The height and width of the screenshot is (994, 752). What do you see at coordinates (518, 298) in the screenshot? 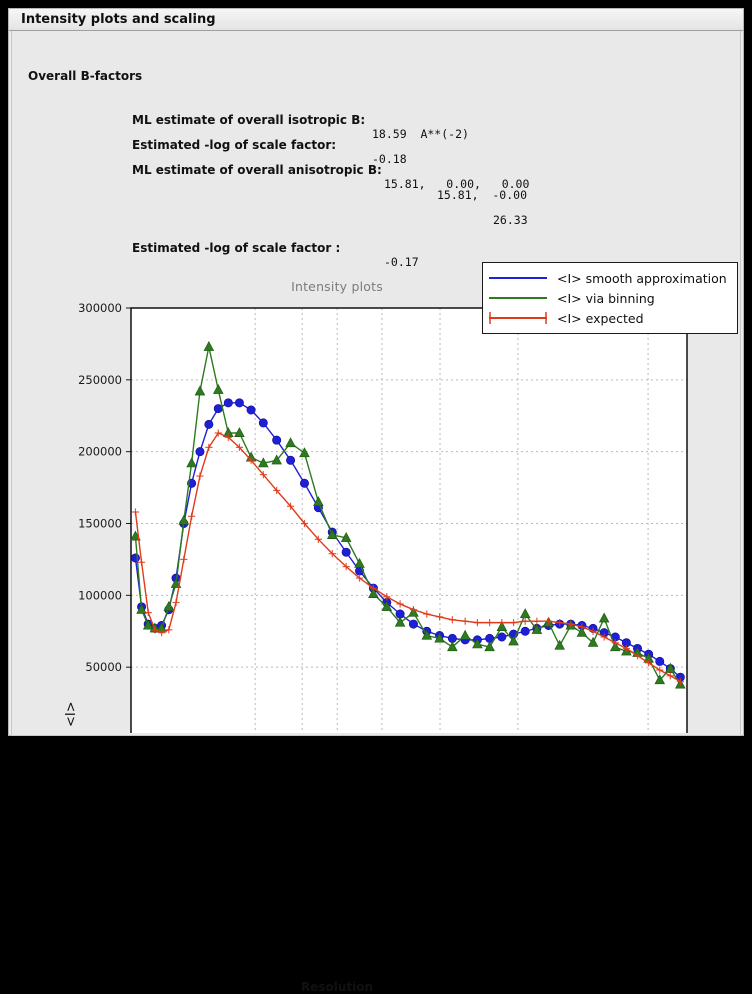
I see `legend-swatch-binning` at bounding box center [518, 298].